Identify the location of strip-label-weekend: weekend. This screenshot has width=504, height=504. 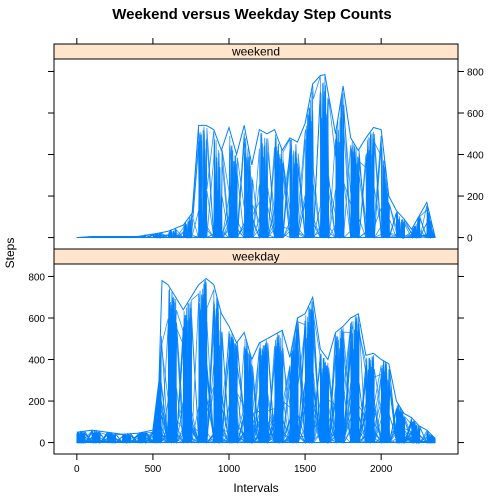
(255, 52).